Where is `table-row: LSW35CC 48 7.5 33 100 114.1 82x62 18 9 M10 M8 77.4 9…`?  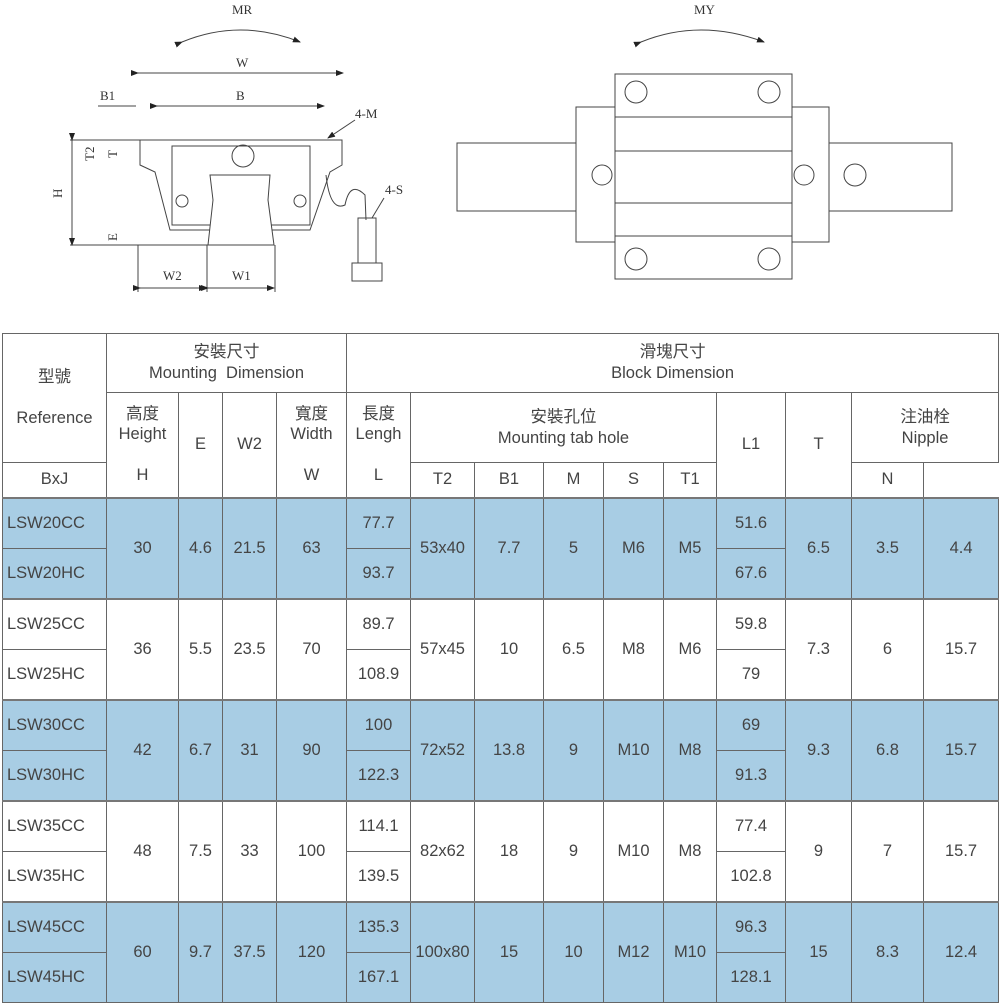 table-row: LSW35CC 48 7.5 33 100 114.1 82x62 18 9 M10 M8 77.4 9… is located at coordinates (501, 850).